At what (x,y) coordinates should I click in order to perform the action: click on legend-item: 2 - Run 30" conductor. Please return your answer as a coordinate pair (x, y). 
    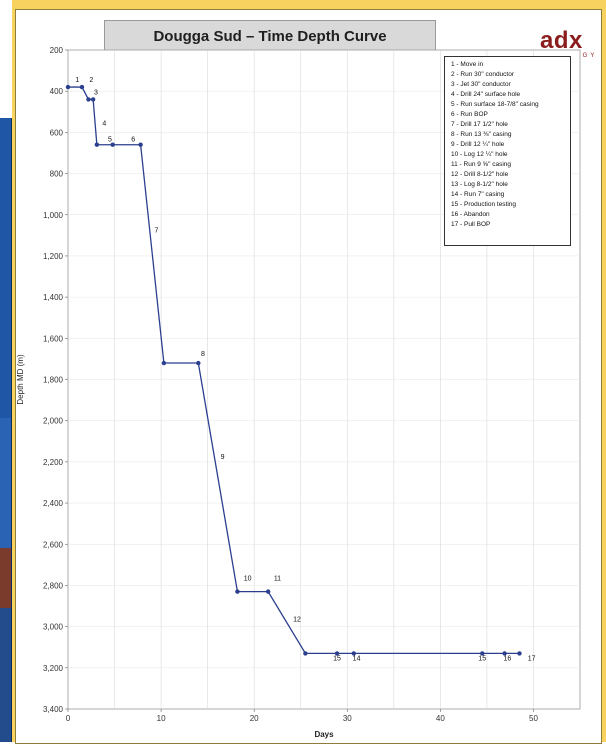
    Looking at the image, I should click on (483, 74).